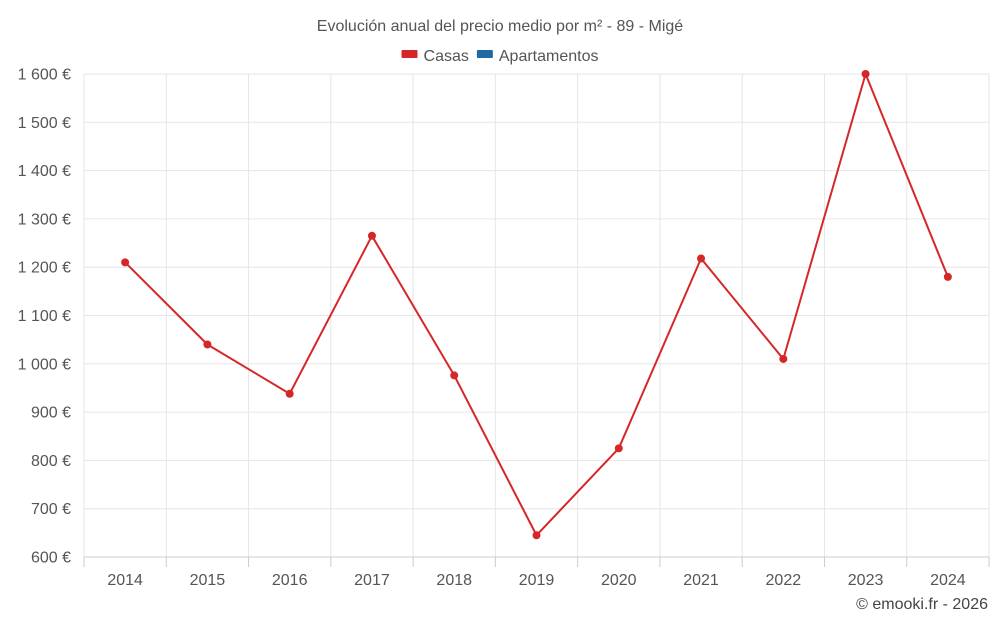 The image size is (1000, 625). I want to click on x-tick-label: 2014, so click(125, 580).